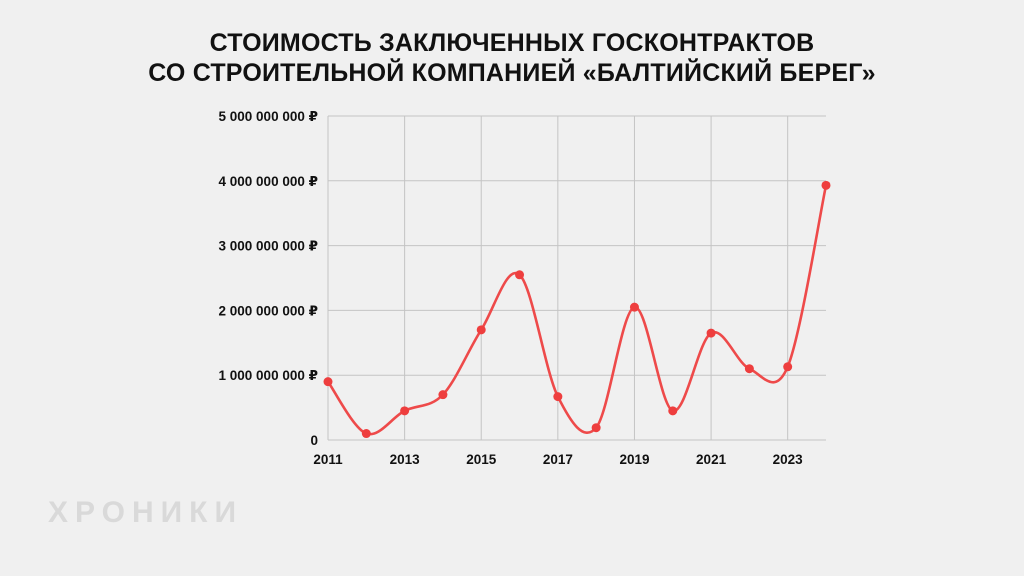 This screenshot has height=576, width=1024. Describe the element at coordinates (146, 512) in the screenshot. I see `watermark-logo: ХРОНИКИ` at that location.